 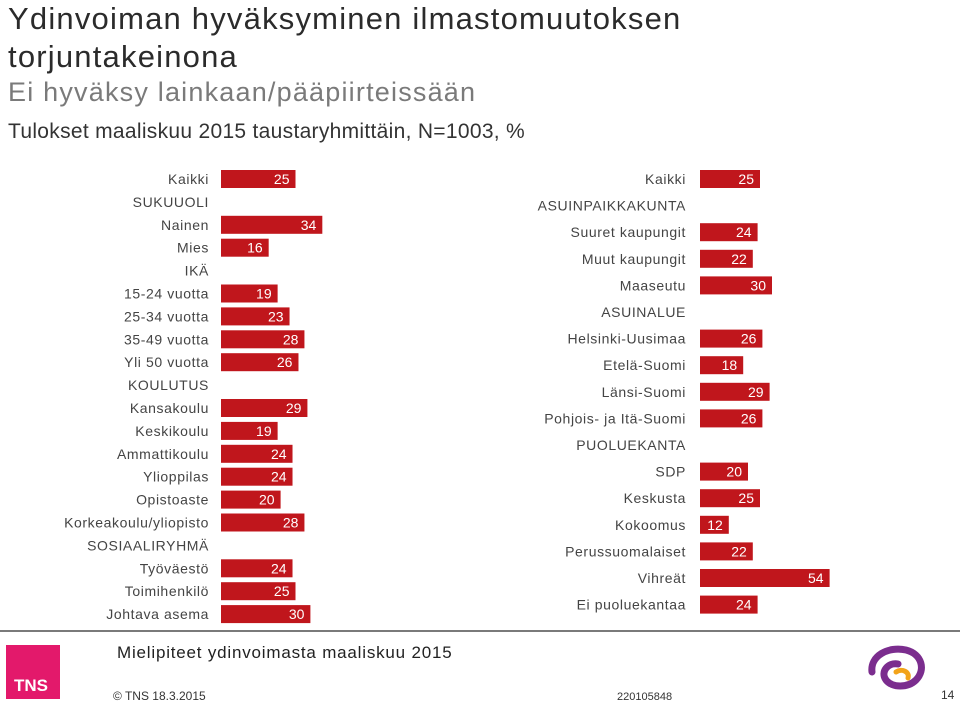 What do you see at coordinates (650, 525) in the screenshot?
I see `category-label: Kokoomus` at bounding box center [650, 525].